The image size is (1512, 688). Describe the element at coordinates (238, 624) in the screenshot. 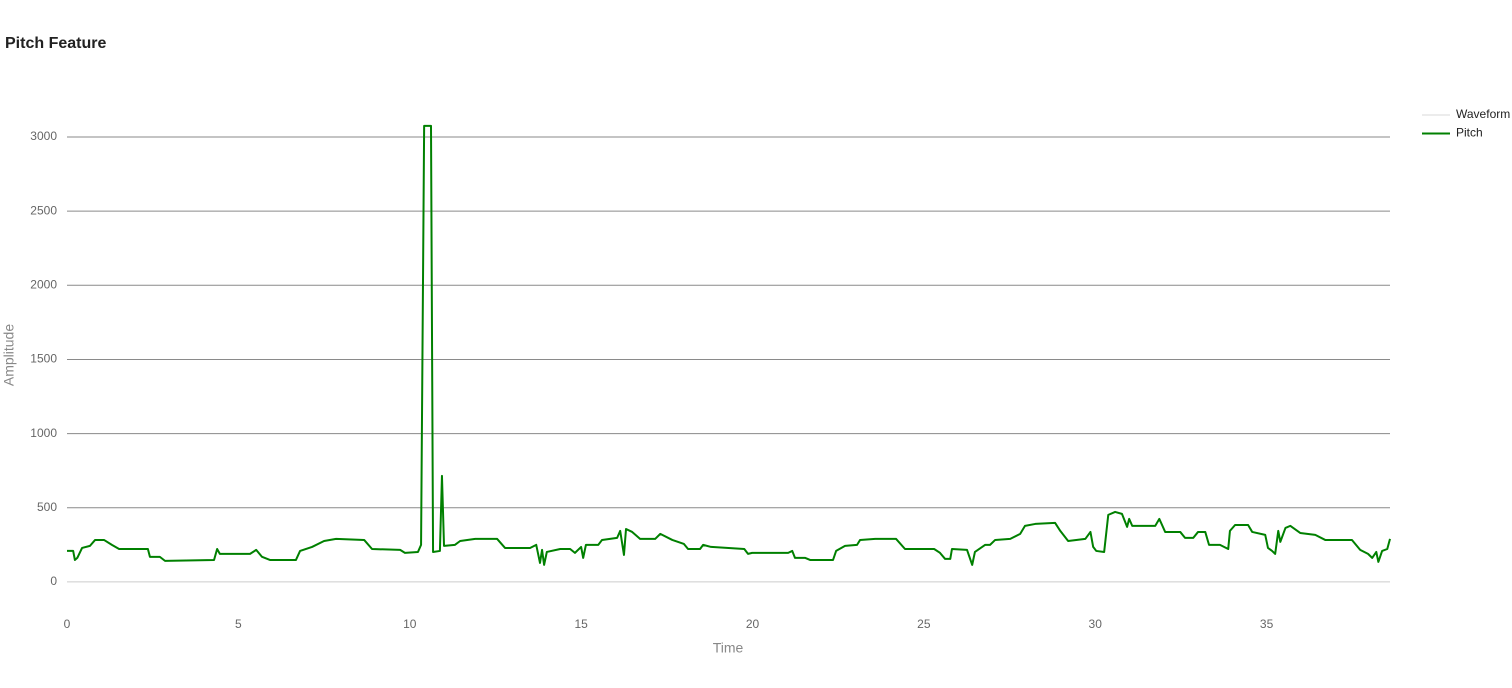

I see `x-tick-label: 5` at that location.